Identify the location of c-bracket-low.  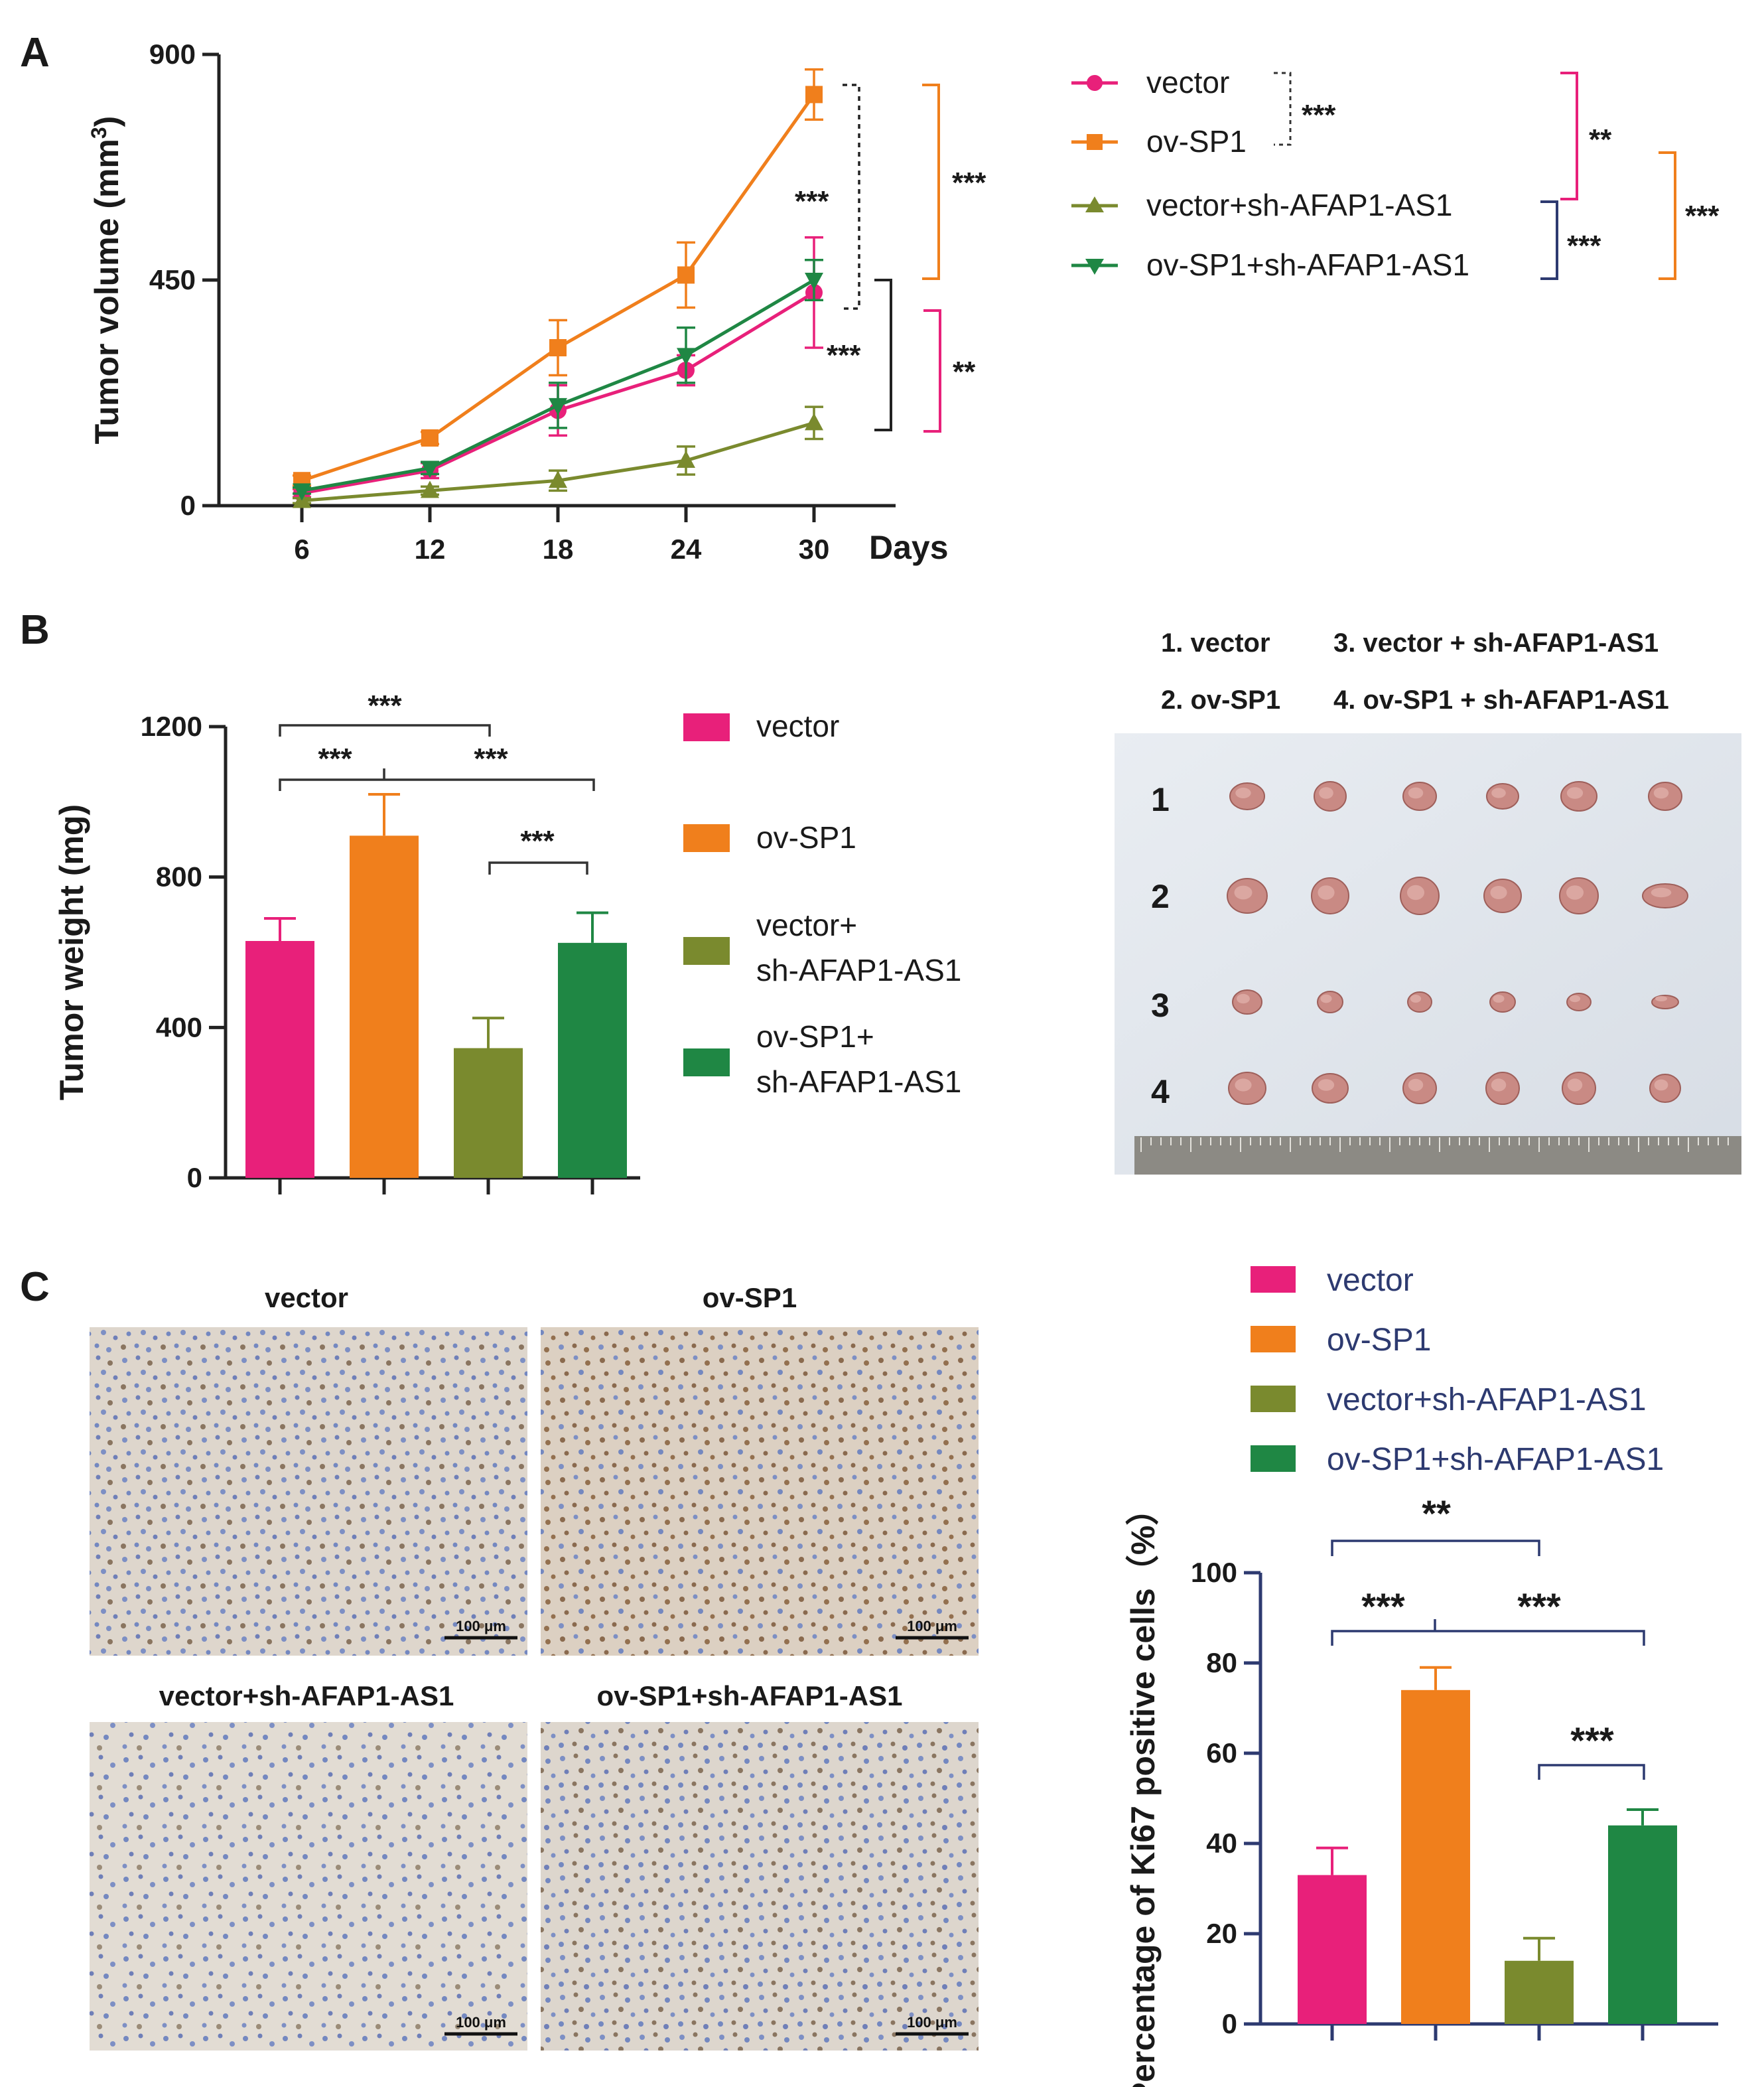
(1592, 1772).